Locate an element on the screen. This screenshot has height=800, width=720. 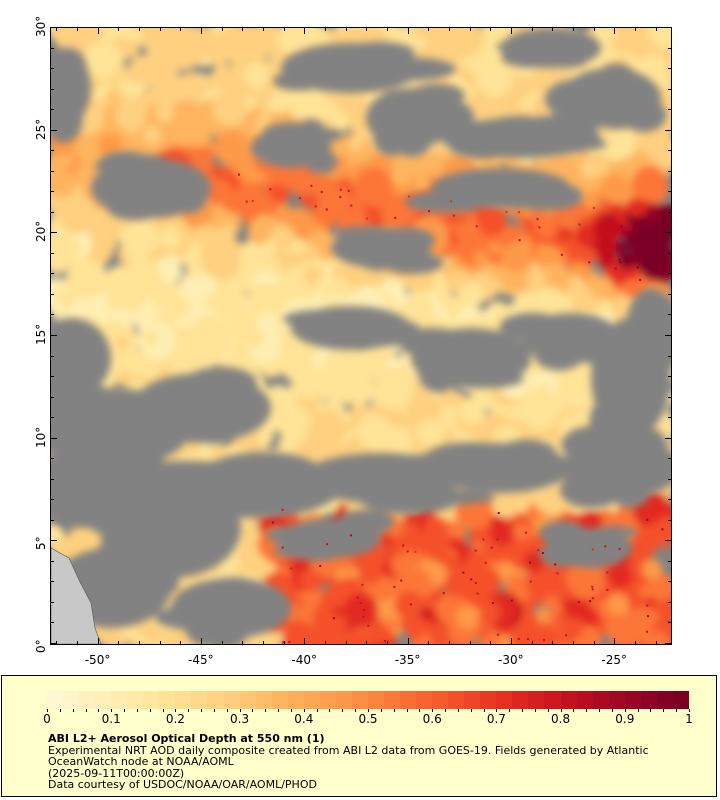
south-america-land is located at coordinates (76, 595).